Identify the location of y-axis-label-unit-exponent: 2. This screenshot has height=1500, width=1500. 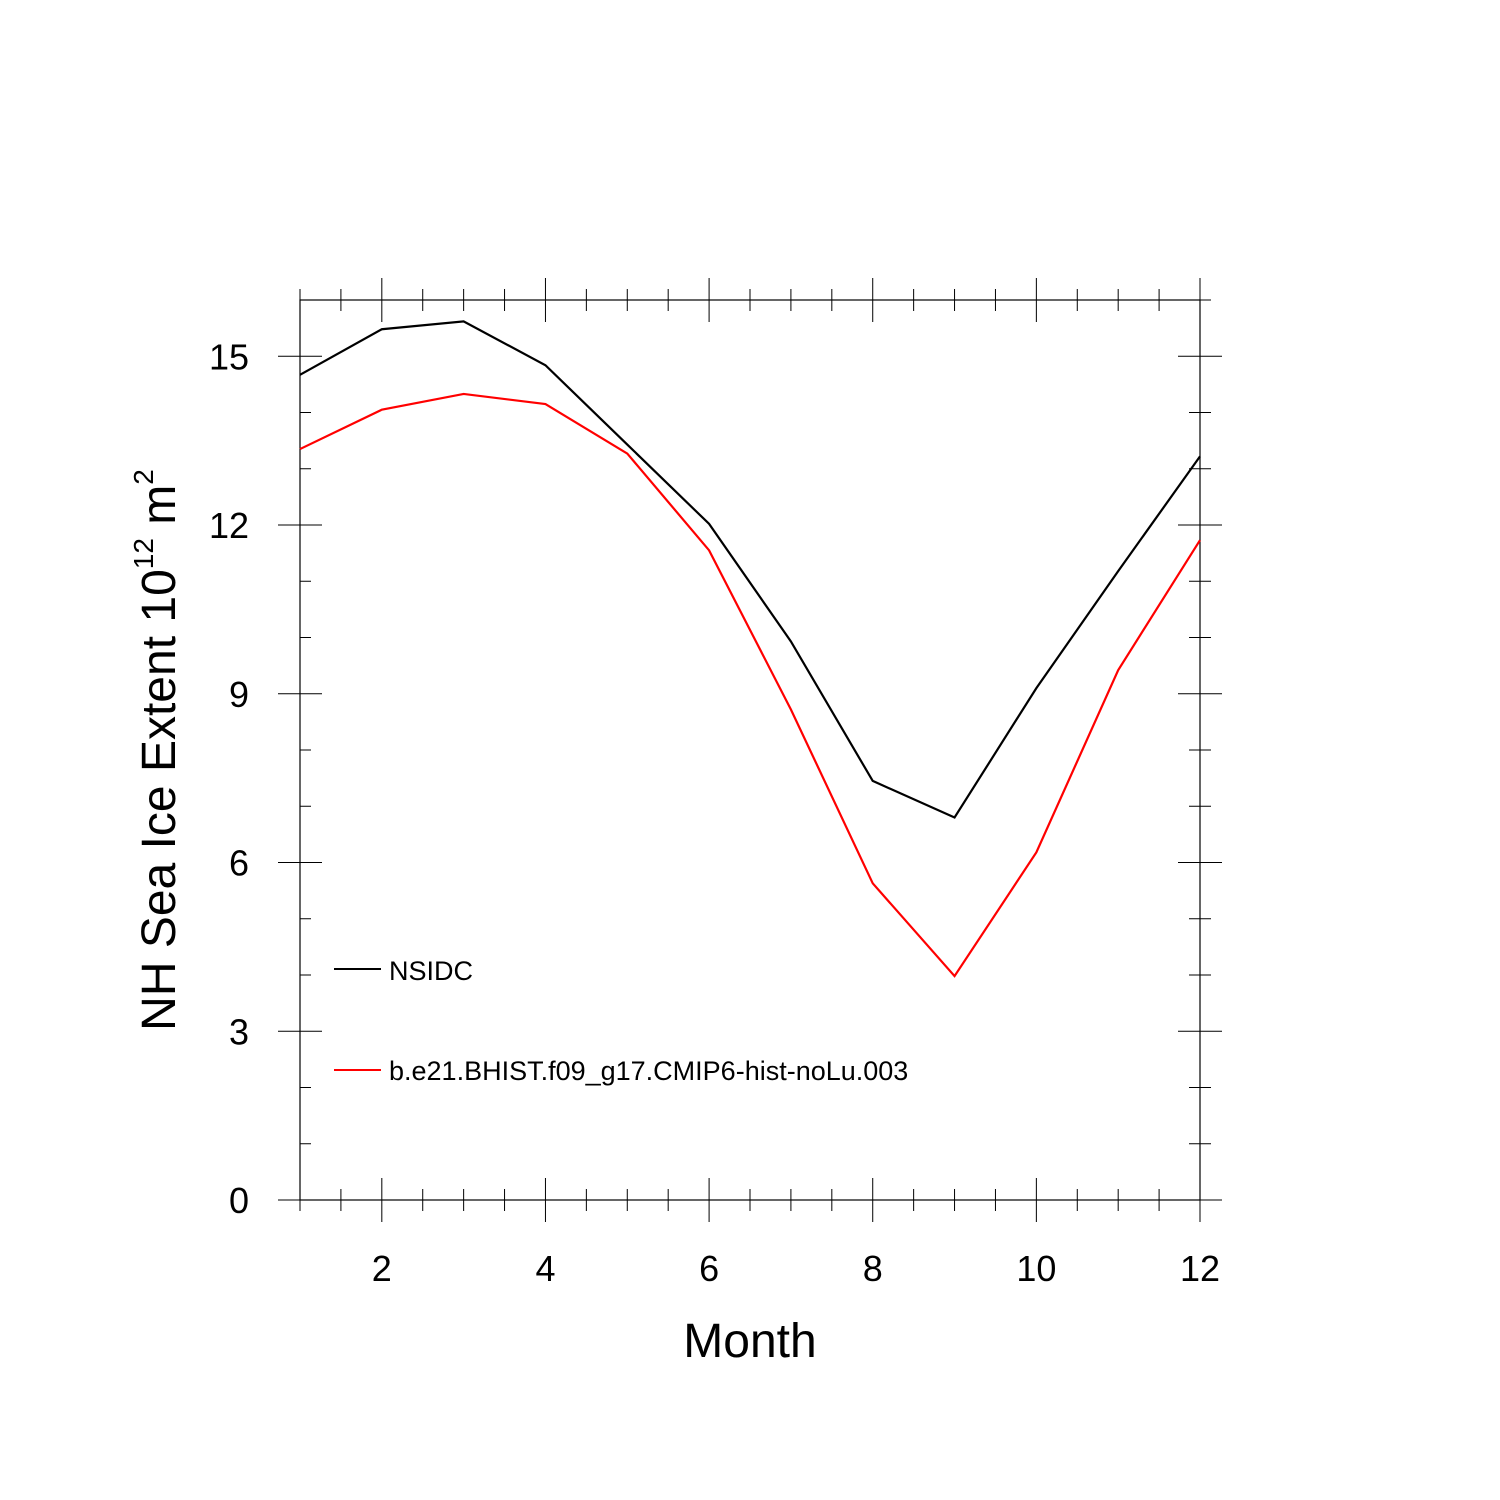
(143, 477).